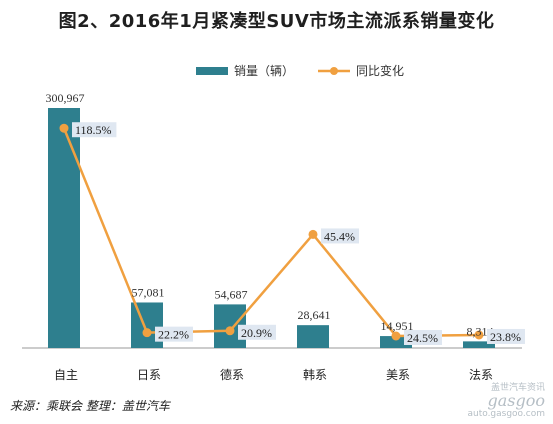  Describe the element at coordinates (148, 292) in the screenshot. I see `bar-value-label: 57,081` at that location.